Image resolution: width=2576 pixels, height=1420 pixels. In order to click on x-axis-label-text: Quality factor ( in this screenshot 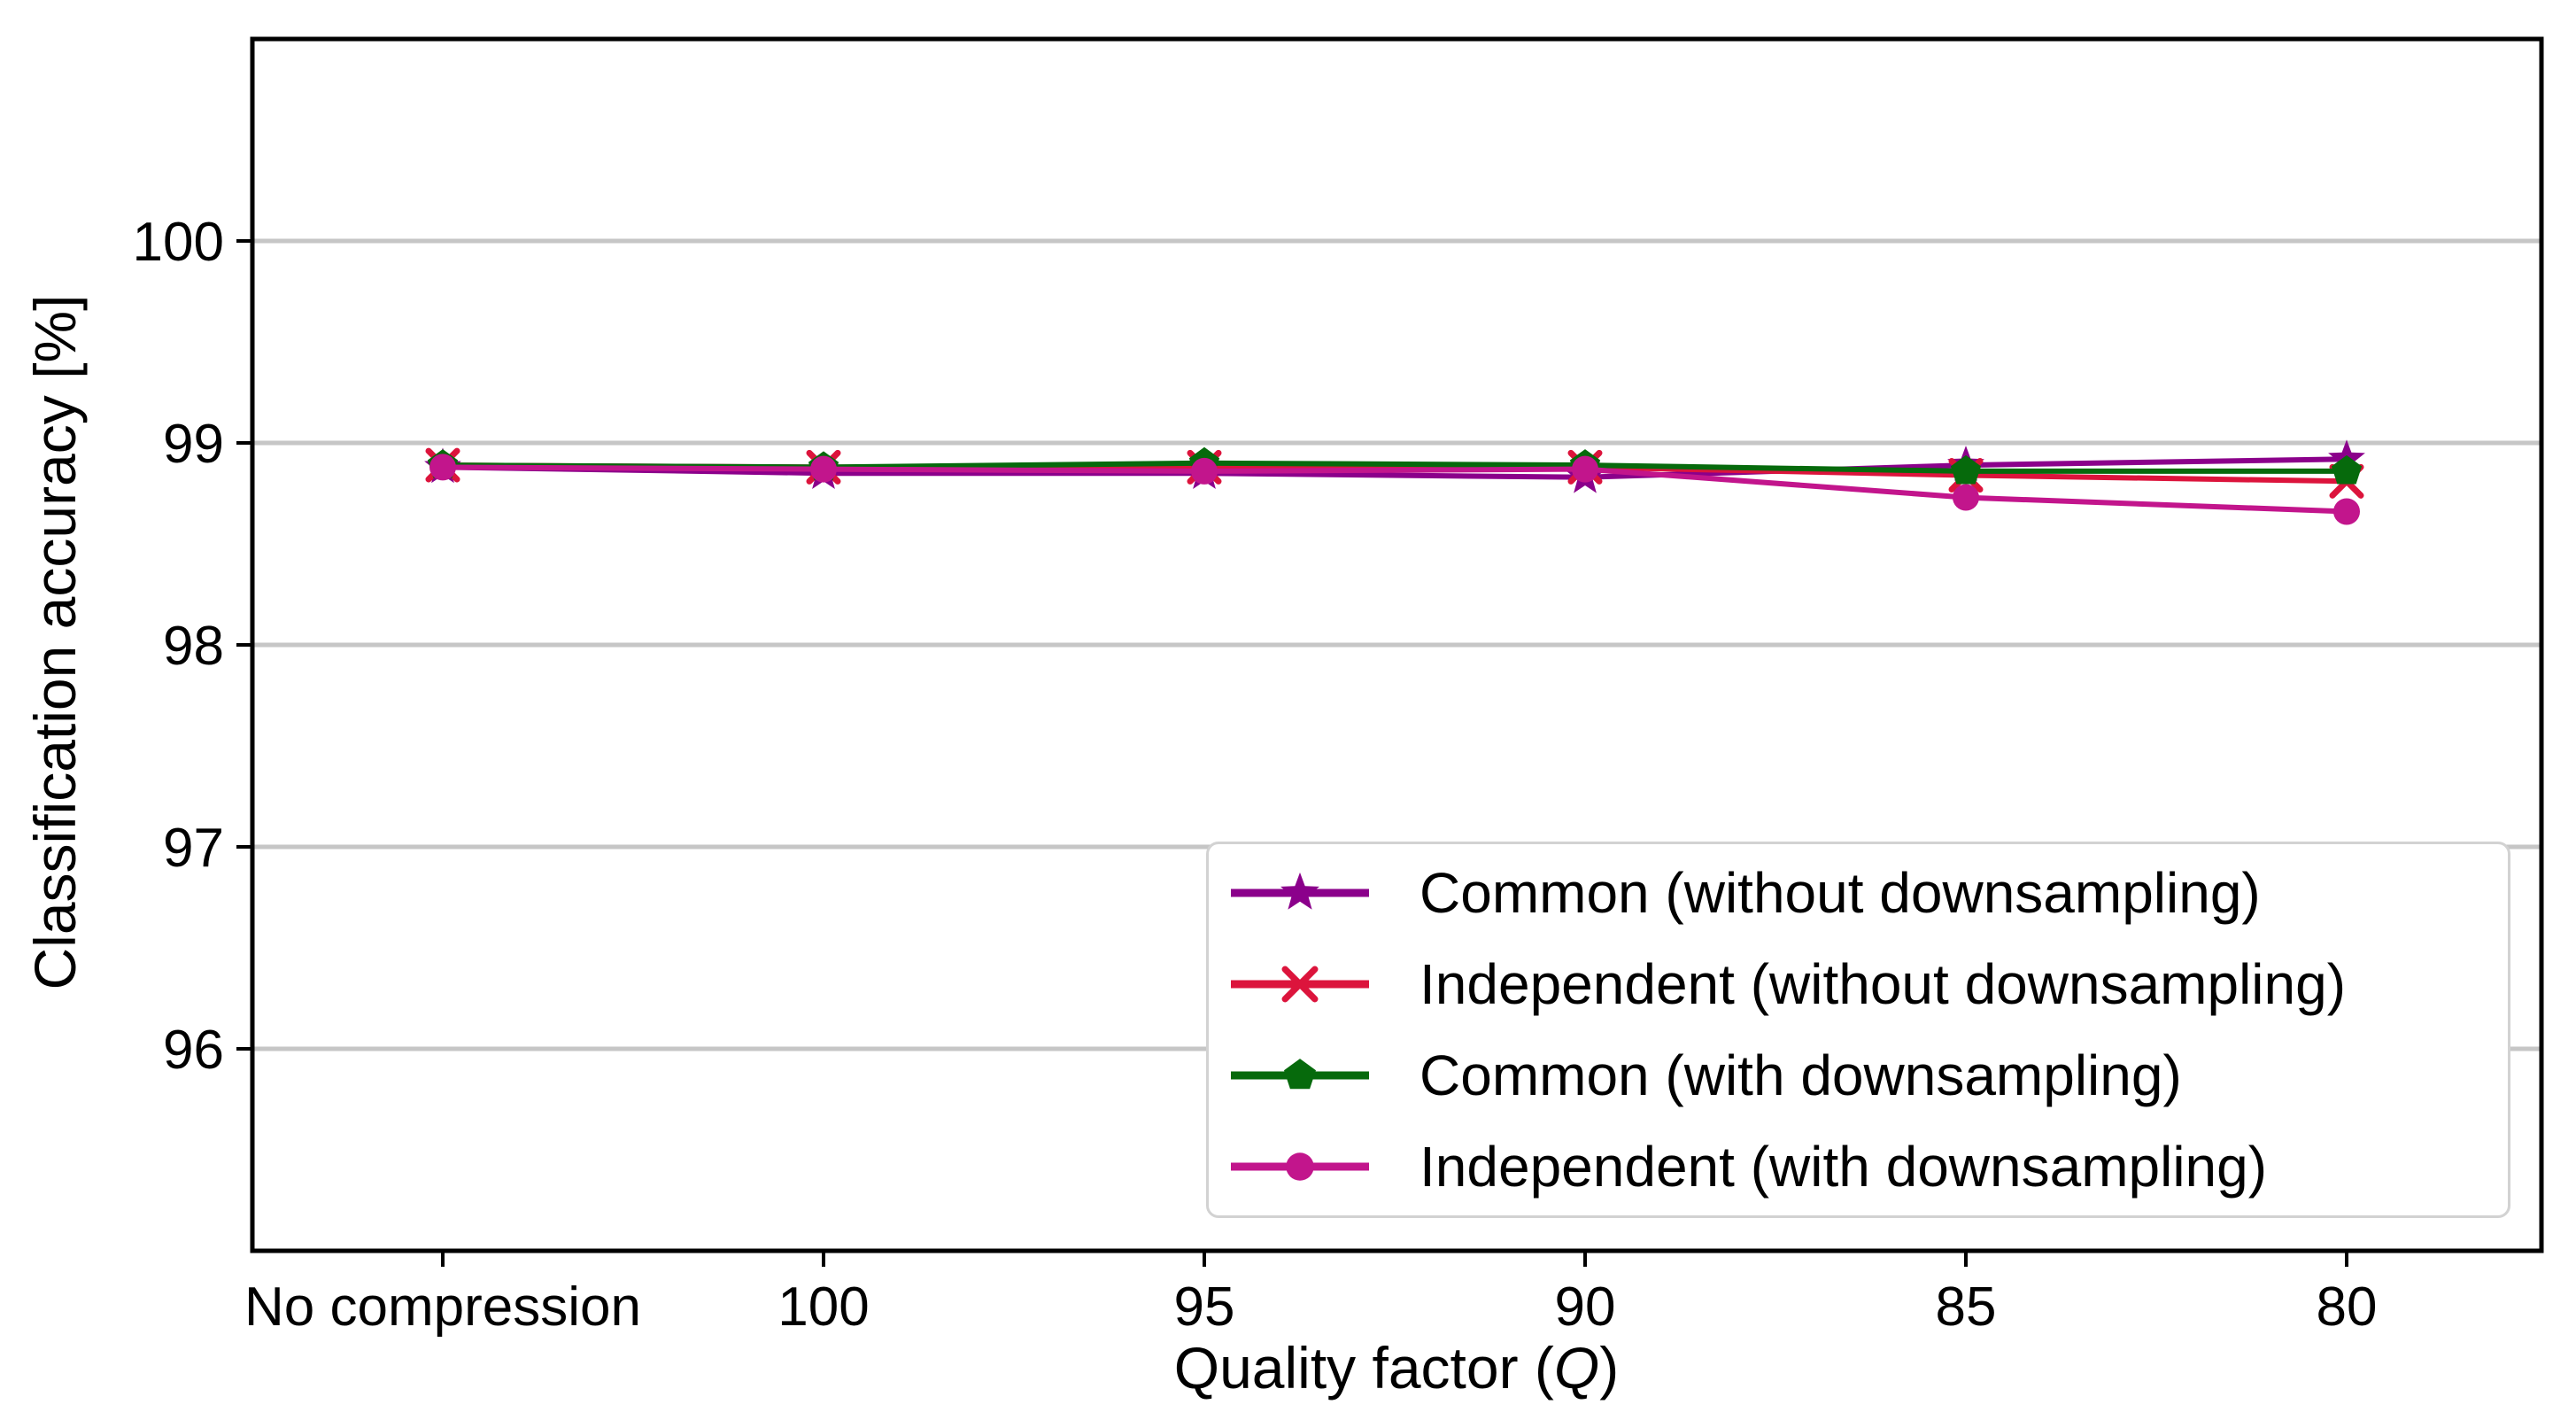, I will do `click(1363, 1368)`.